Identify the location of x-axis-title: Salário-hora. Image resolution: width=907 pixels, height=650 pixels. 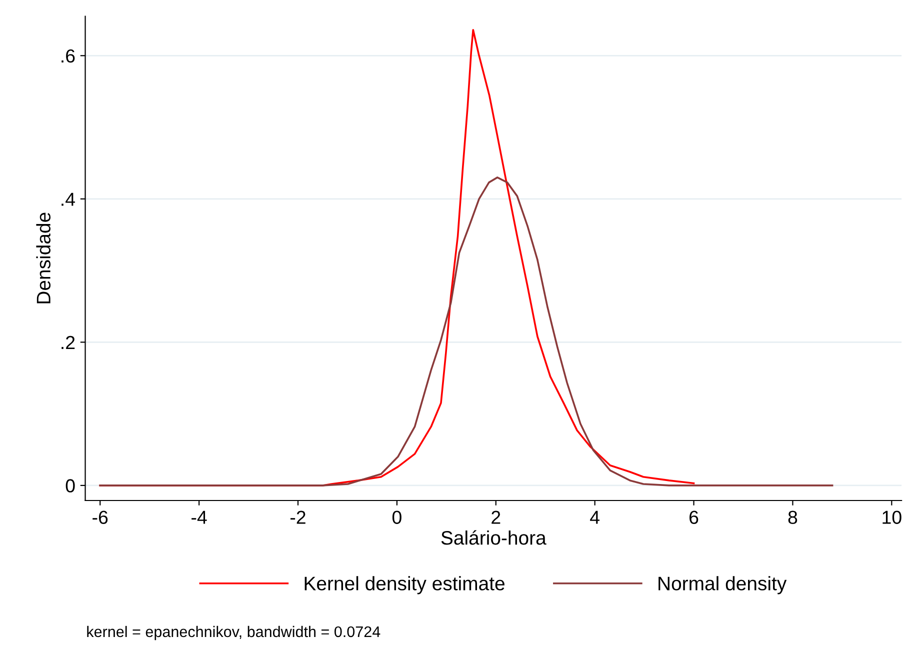
(493, 537).